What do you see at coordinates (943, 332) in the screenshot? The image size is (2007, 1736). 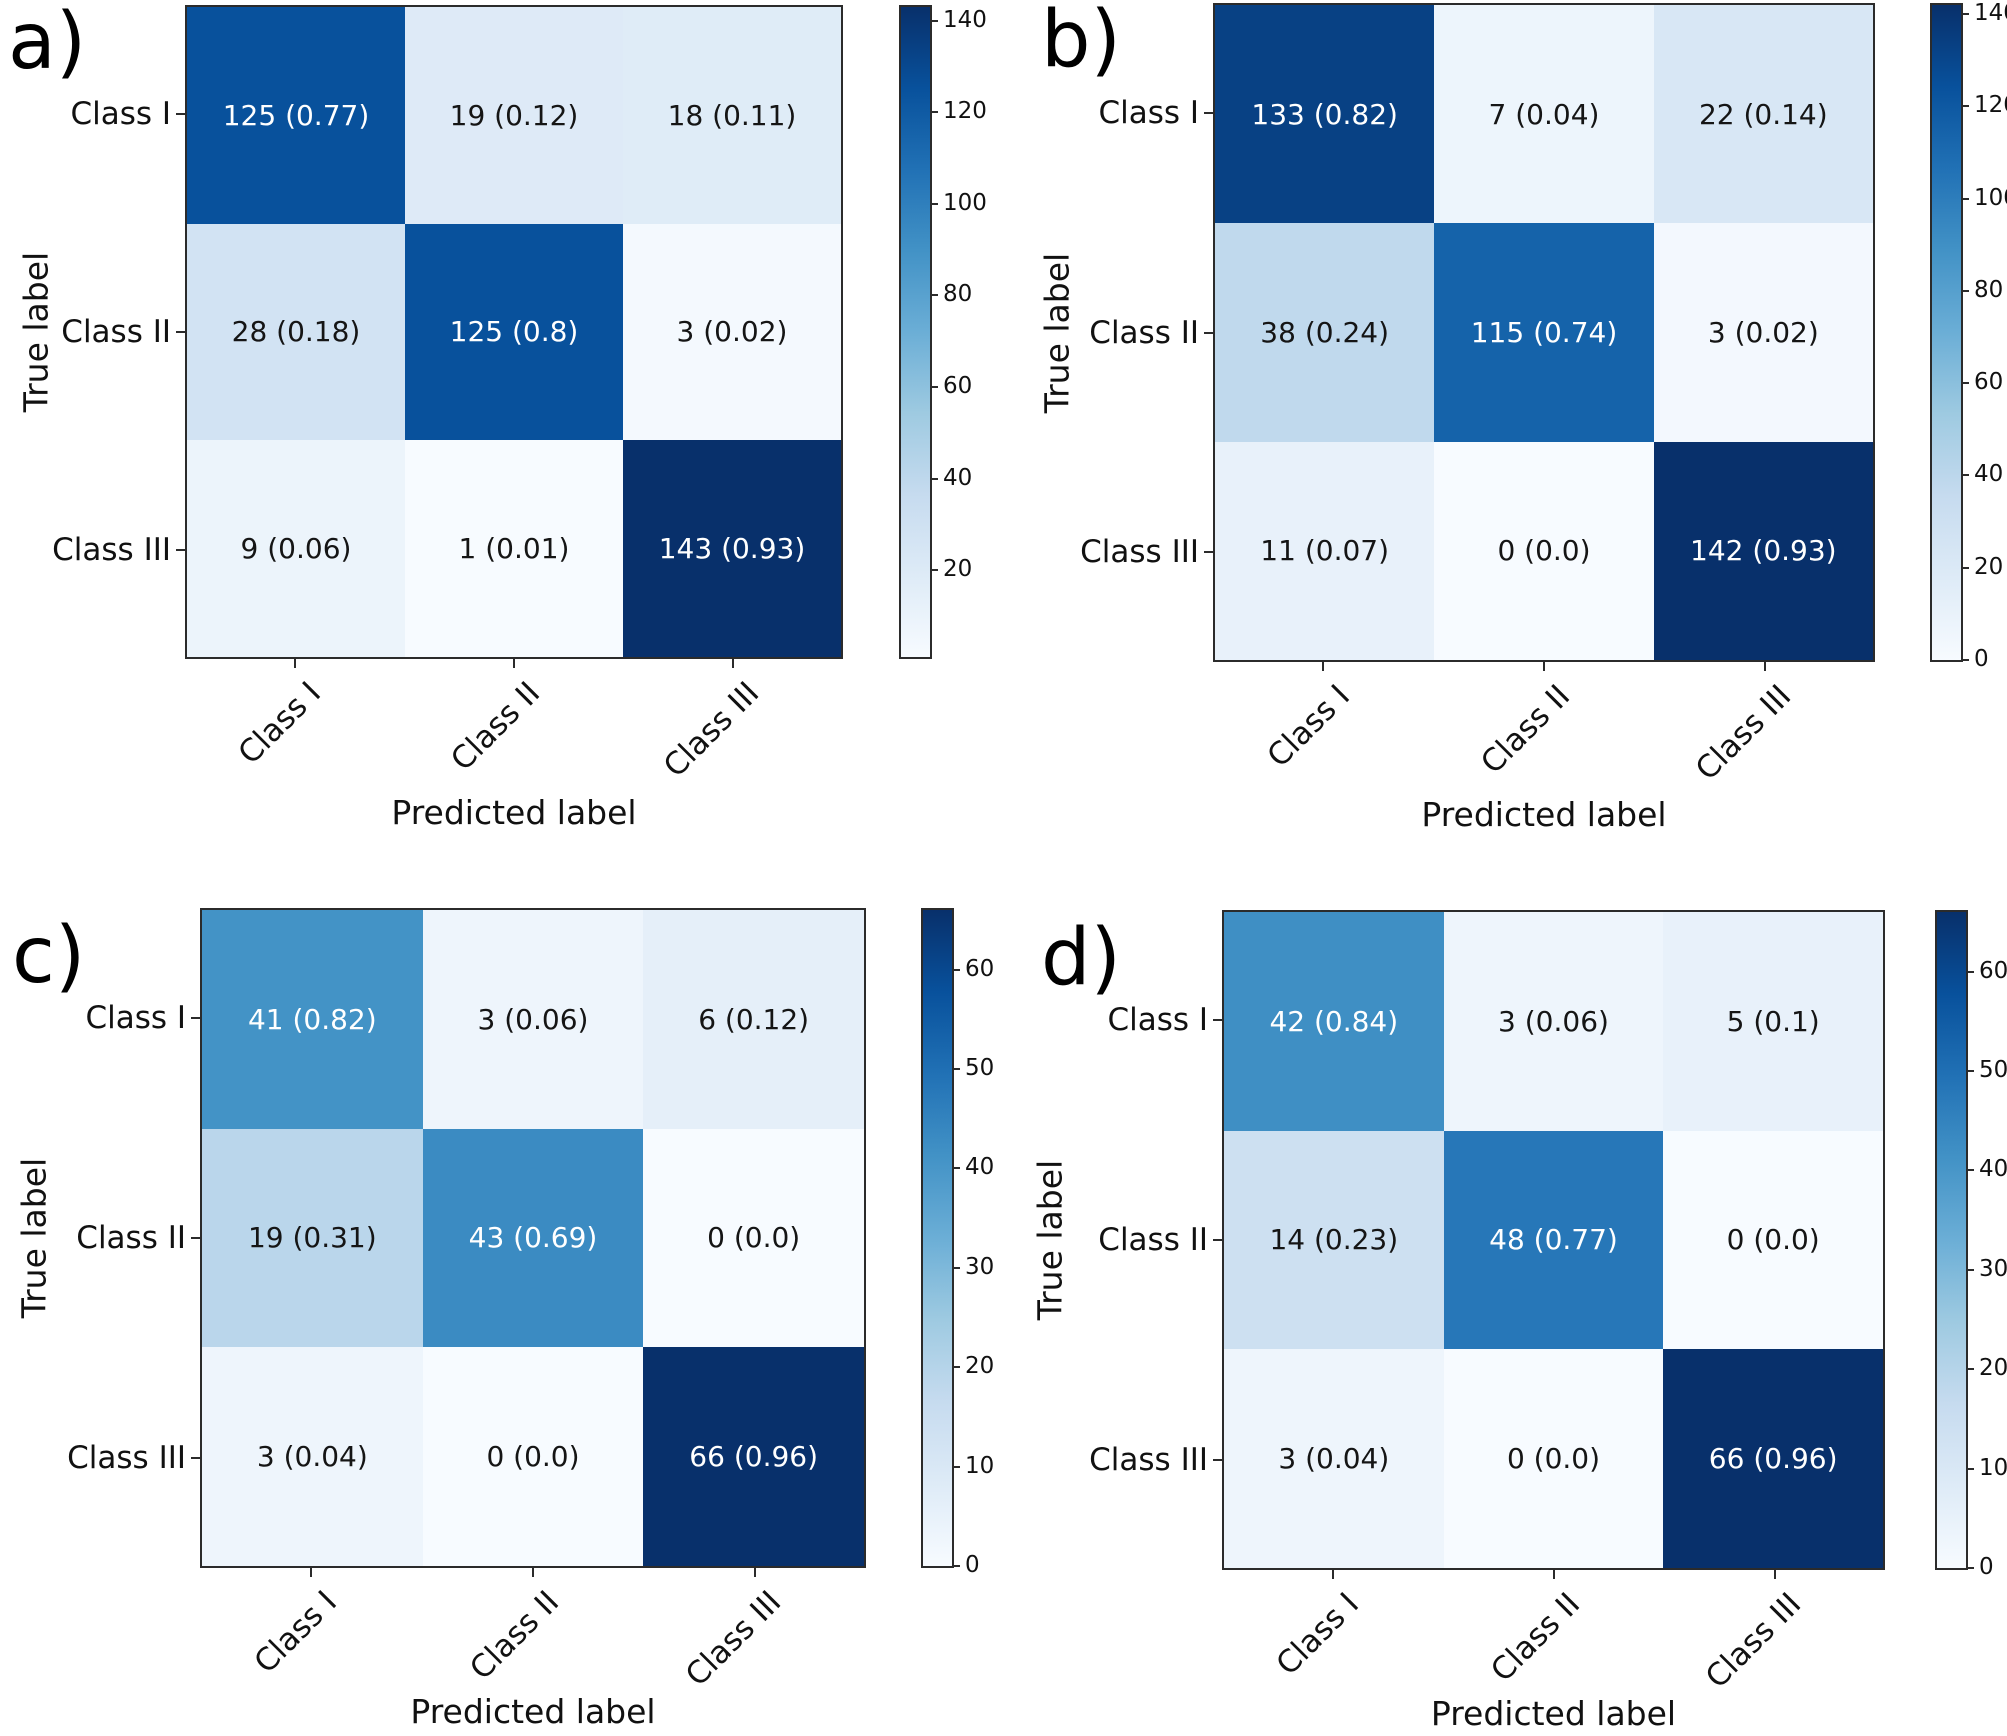 I see `colorbar: 140 120 100 80 60 40 20` at bounding box center [943, 332].